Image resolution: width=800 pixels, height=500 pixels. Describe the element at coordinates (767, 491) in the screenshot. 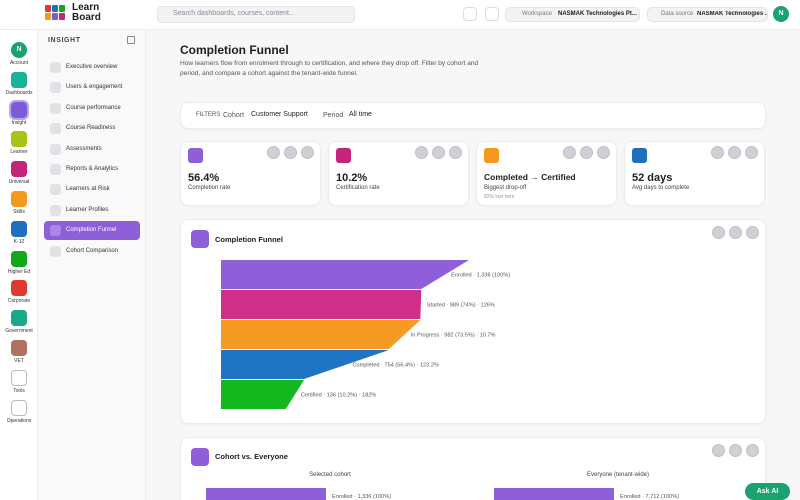

I see `ask-ai-button: Ask AI` at that location.